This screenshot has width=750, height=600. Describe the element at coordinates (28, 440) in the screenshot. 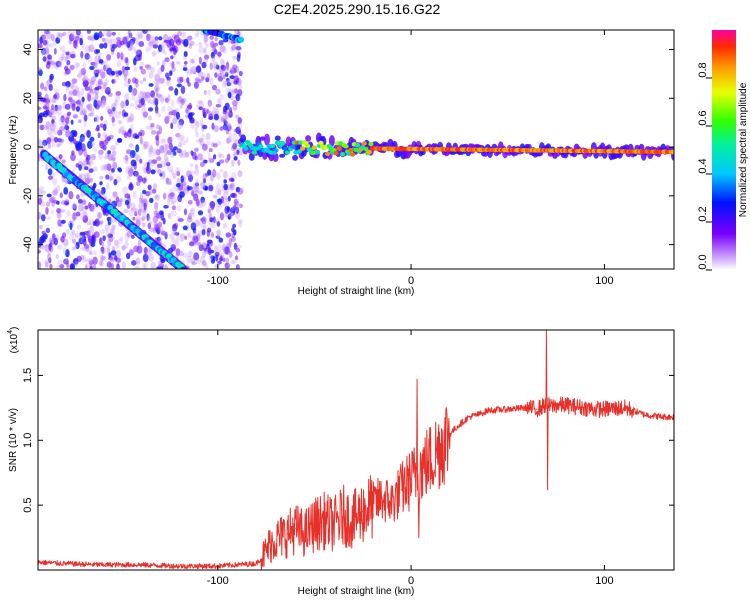

I see `y-tick-label: 1.0` at that location.